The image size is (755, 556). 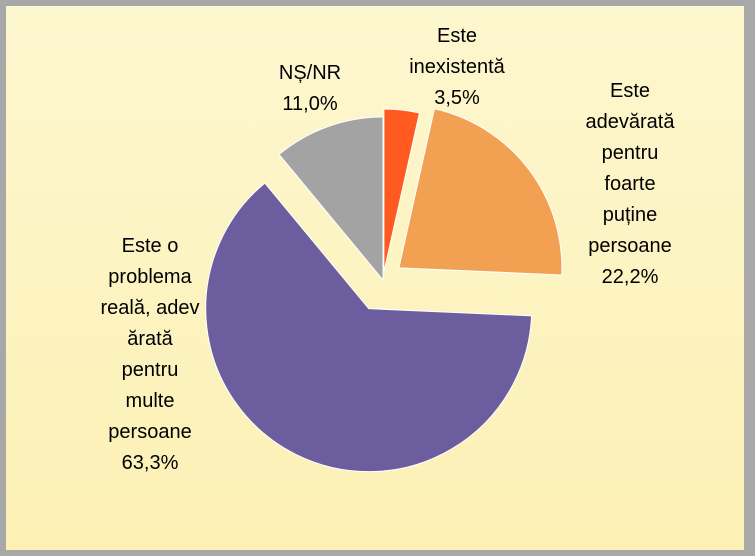 What do you see at coordinates (457, 51) in the screenshot?
I see `slice-label: Este inexistentă` at bounding box center [457, 51].